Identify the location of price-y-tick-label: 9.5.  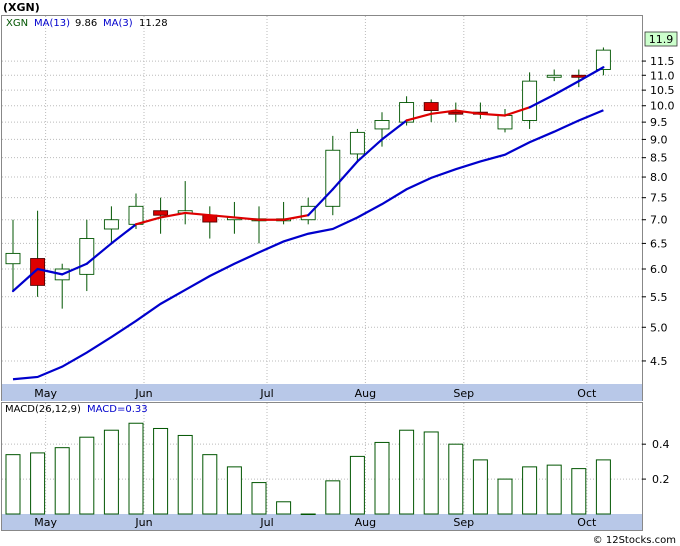
(659, 122).